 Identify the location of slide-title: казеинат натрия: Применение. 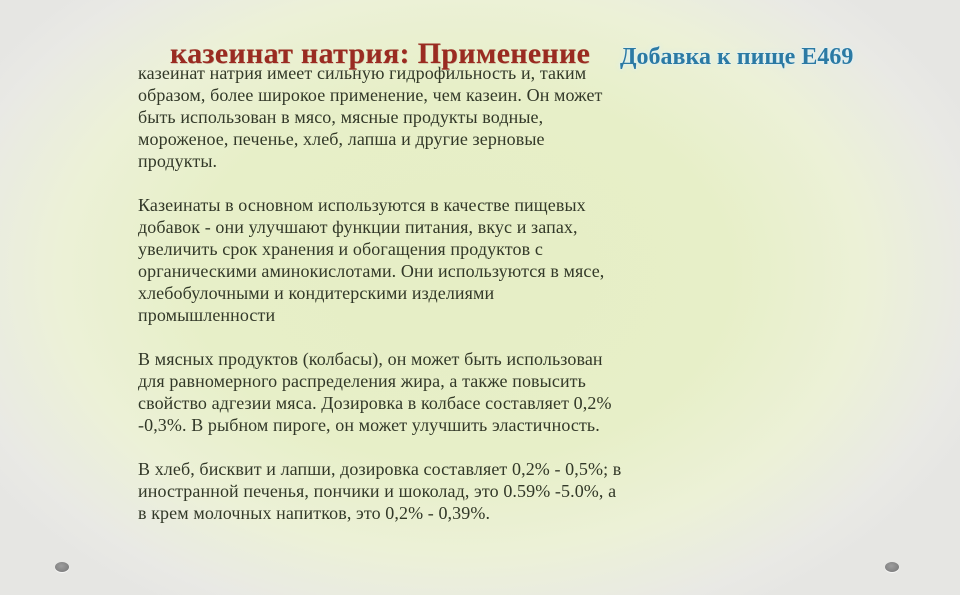
(380, 54).